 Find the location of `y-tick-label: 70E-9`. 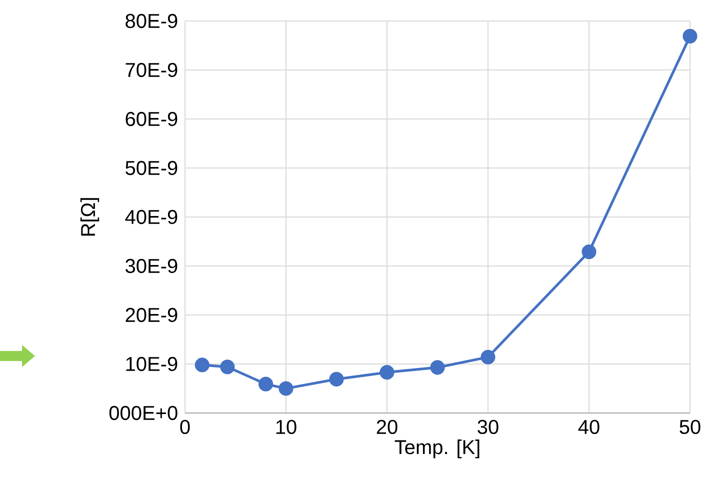

y-tick-label: 70E-9 is located at coordinates (152, 70).